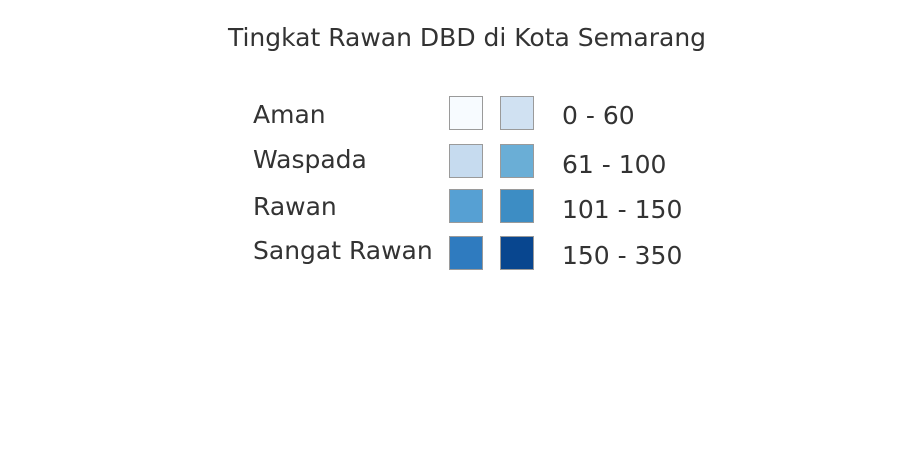 This screenshot has width=900, height=450. Describe the element at coordinates (622, 209) in the screenshot. I see `legend-range-label: 101 - 150` at that location.